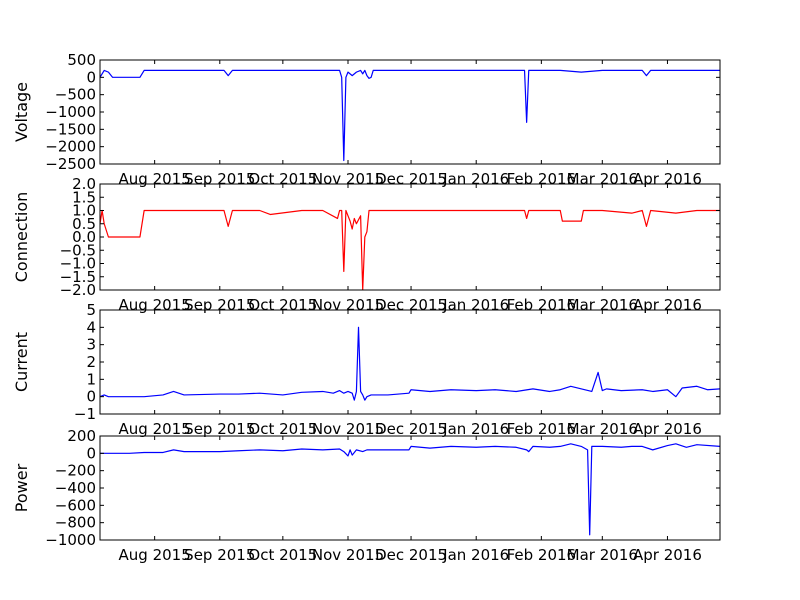 This screenshot has height=600, width=800. Describe the element at coordinates (21, 237) in the screenshot. I see `y-axis-label: Connection` at that location.